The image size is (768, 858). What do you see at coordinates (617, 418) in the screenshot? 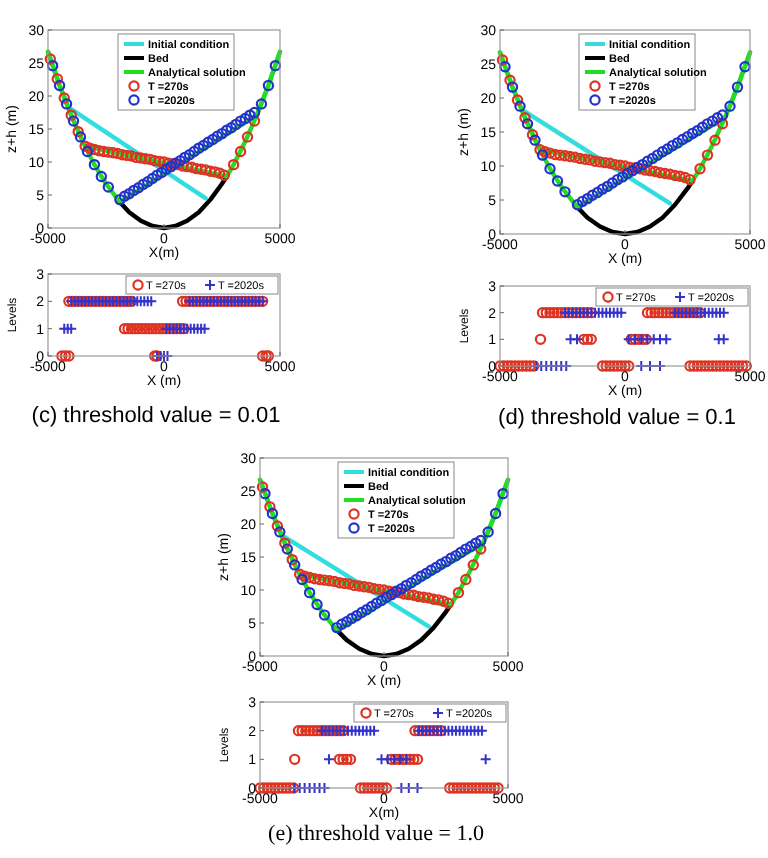
I see `text: (d) threshold value = 0.1` at bounding box center [617, 418].